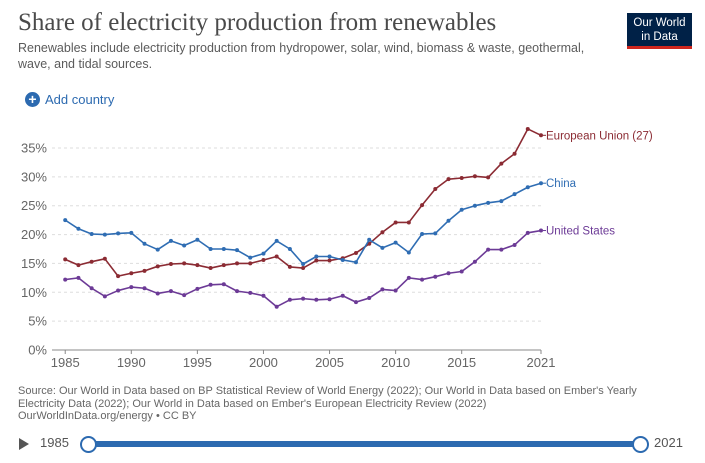  What do you see at coordinates (364, 444) in the screenshot?
I see `timeline-track` at bounding box center [364, 444].